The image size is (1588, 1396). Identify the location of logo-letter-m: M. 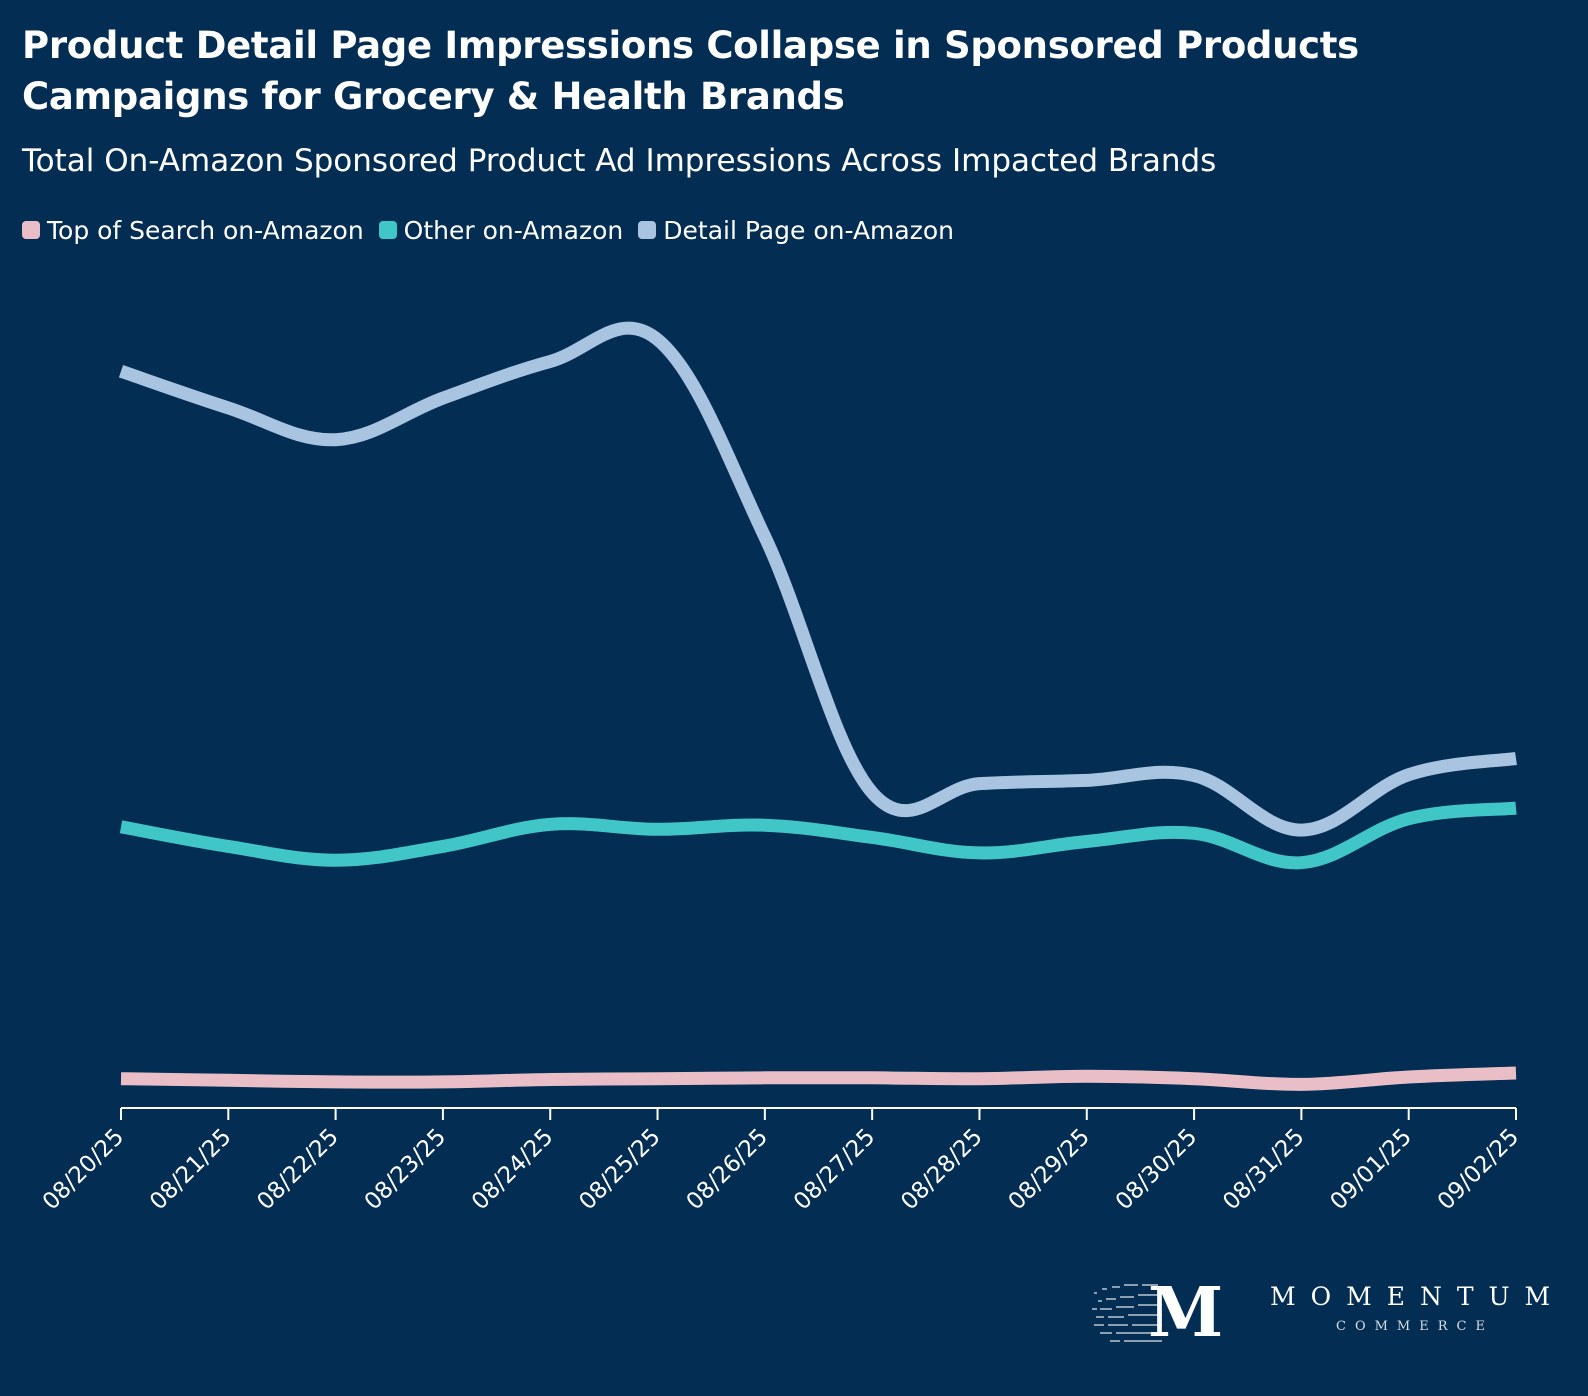
(1185, 1315).